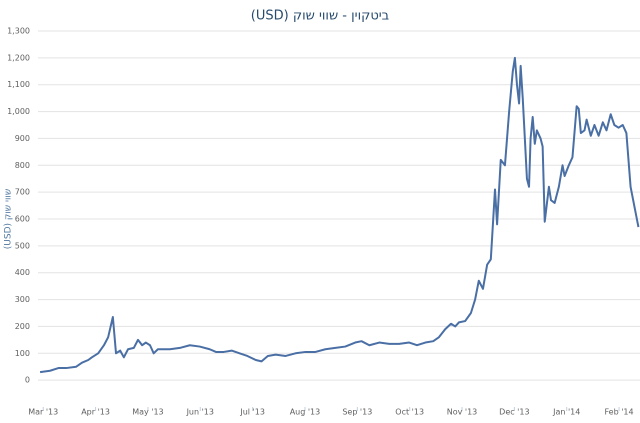 The height and width of the screenshot is (423, 640). I want to click on x-tick-label: Aug '13, so click(305, 412).